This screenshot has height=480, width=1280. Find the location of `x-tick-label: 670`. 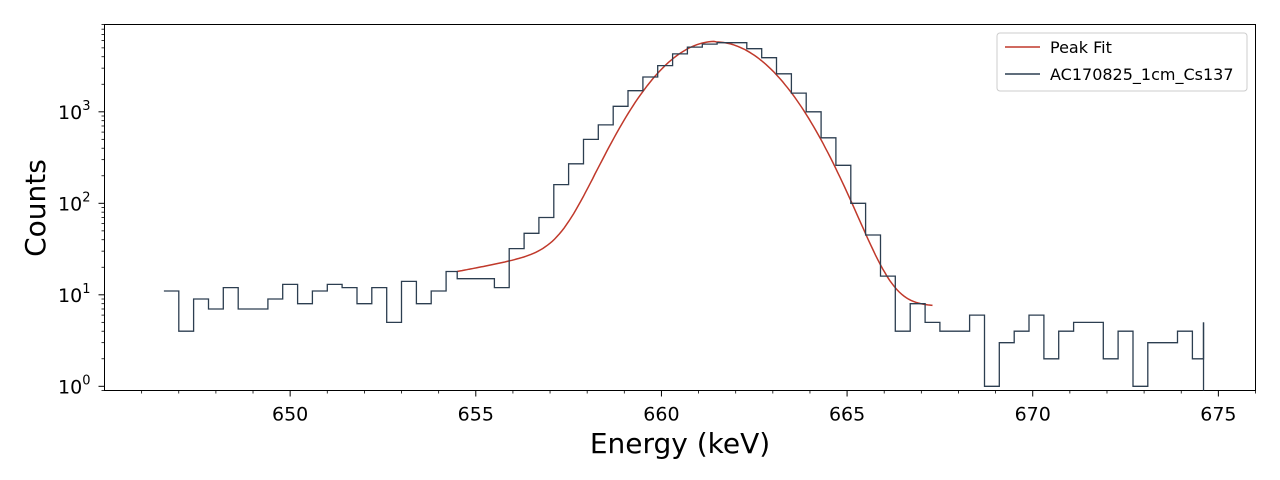

x-tick-label: 670 is located at coordinates (1033, 415).